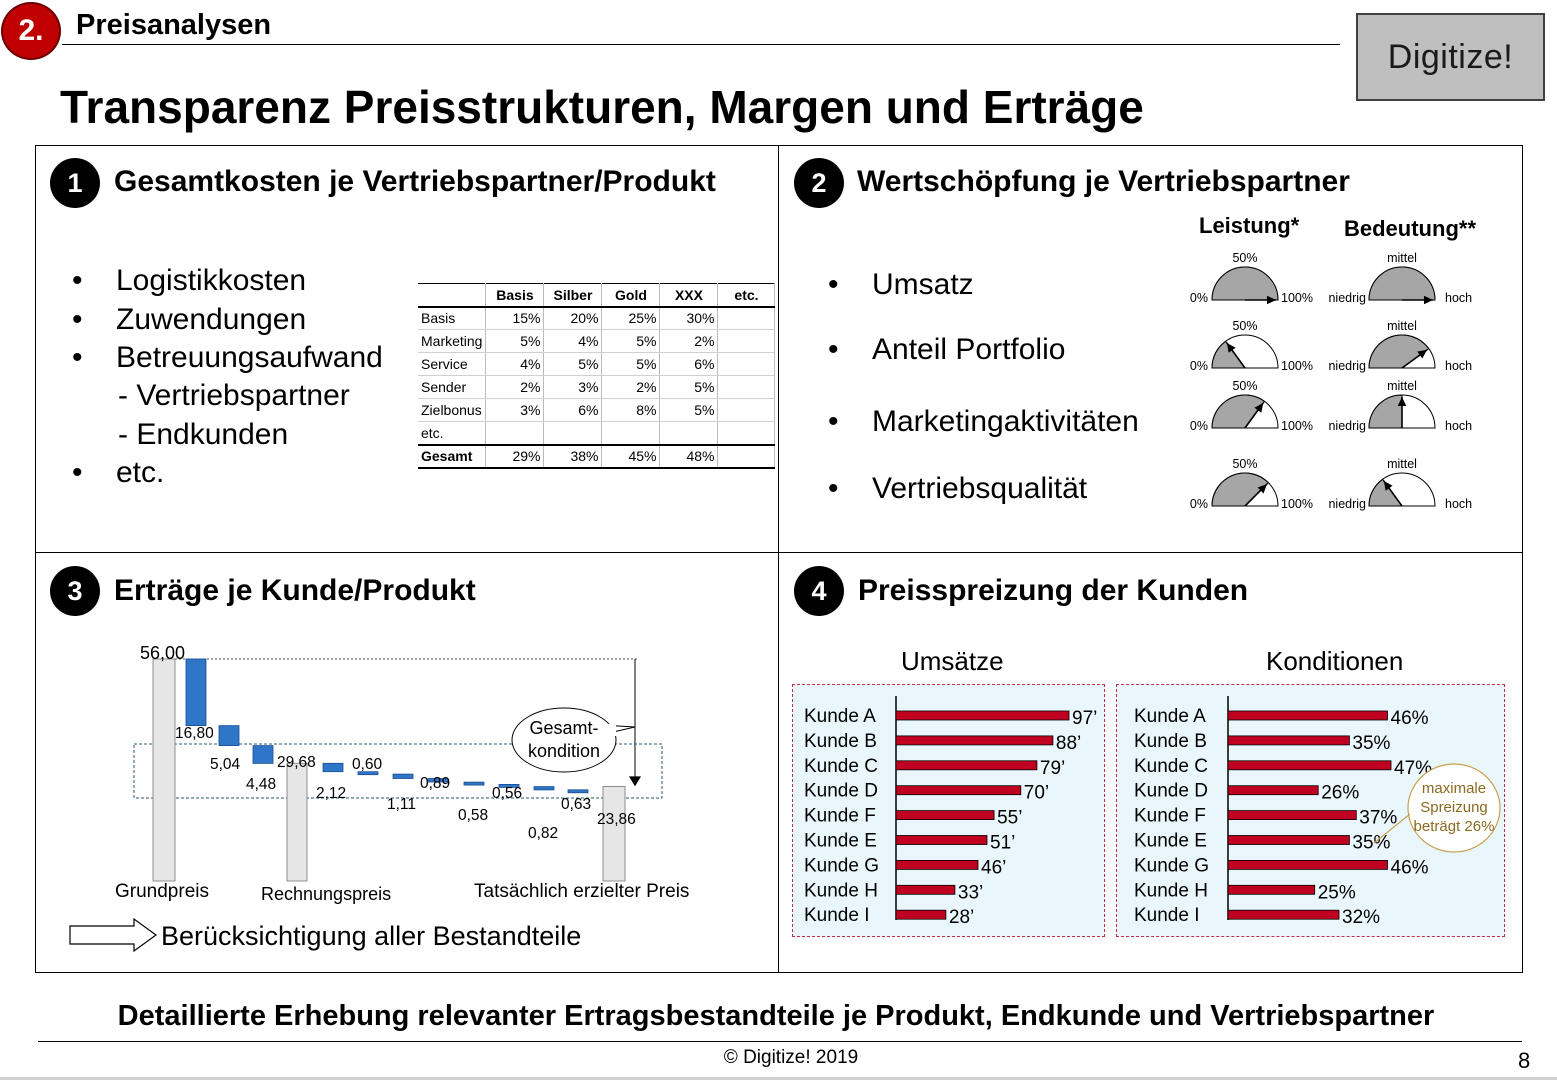  What do you see at coordinates (701, 44) in the screenshot?
I see `header-divider` at bounding box center [701, 44].